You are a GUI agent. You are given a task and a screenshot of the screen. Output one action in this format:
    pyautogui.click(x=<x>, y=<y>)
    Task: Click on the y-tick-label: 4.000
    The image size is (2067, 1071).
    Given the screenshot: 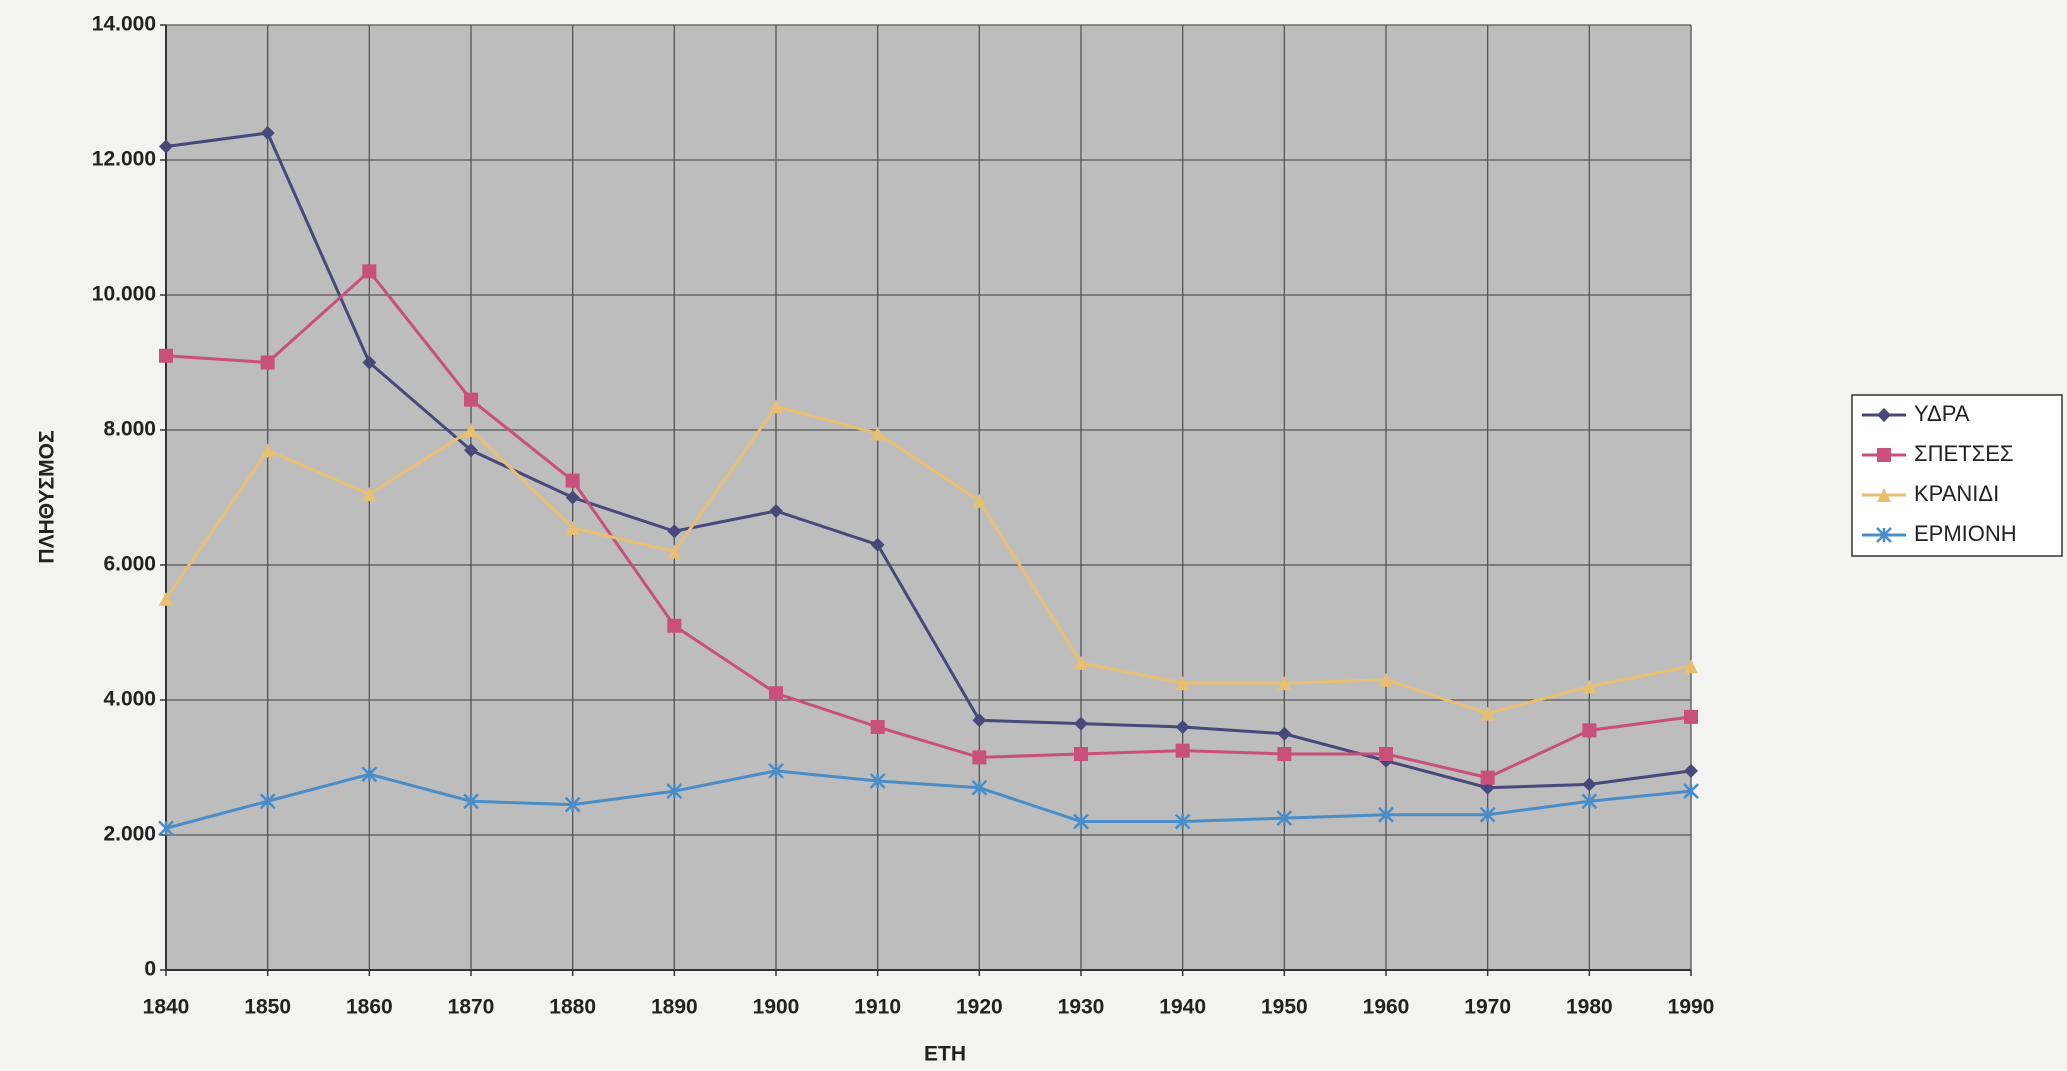 What is the action you would take?
    pyautogui.click(x=129, y=699)
    